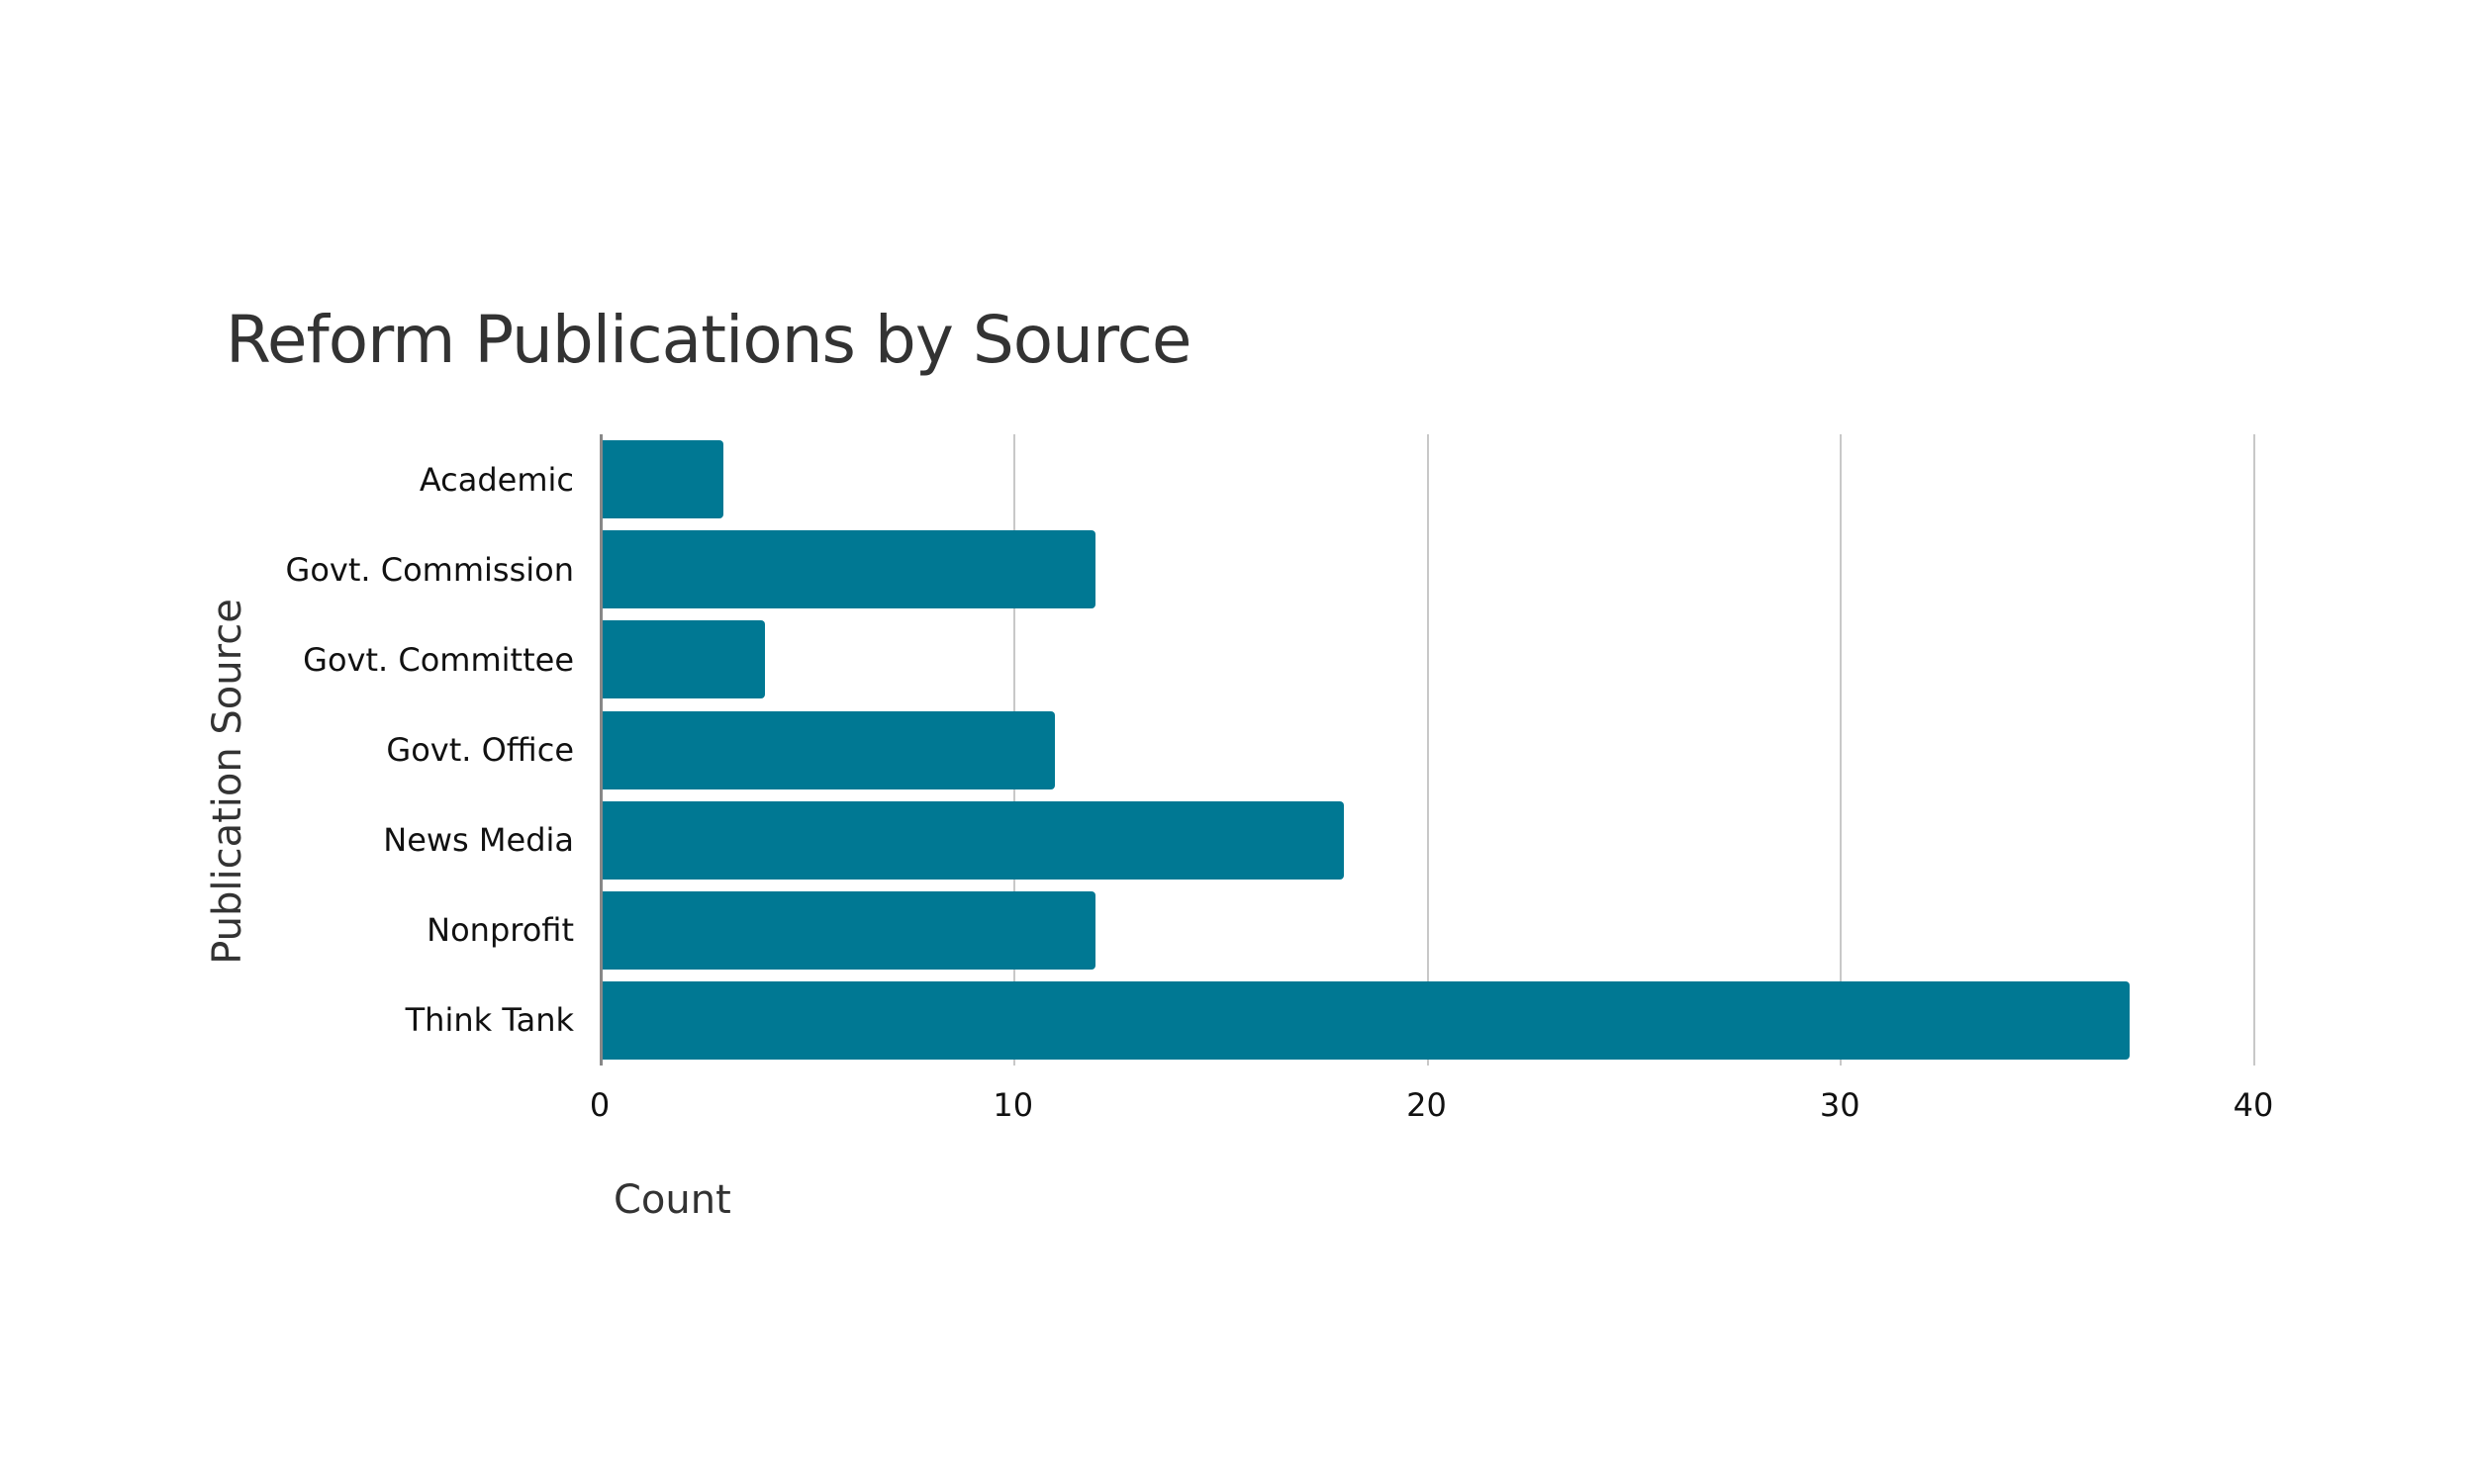  What do you see at coordinates (429, 569) in the screenshot?
I see `category-label: Govt. Commission` at bounding box center [429, 569].